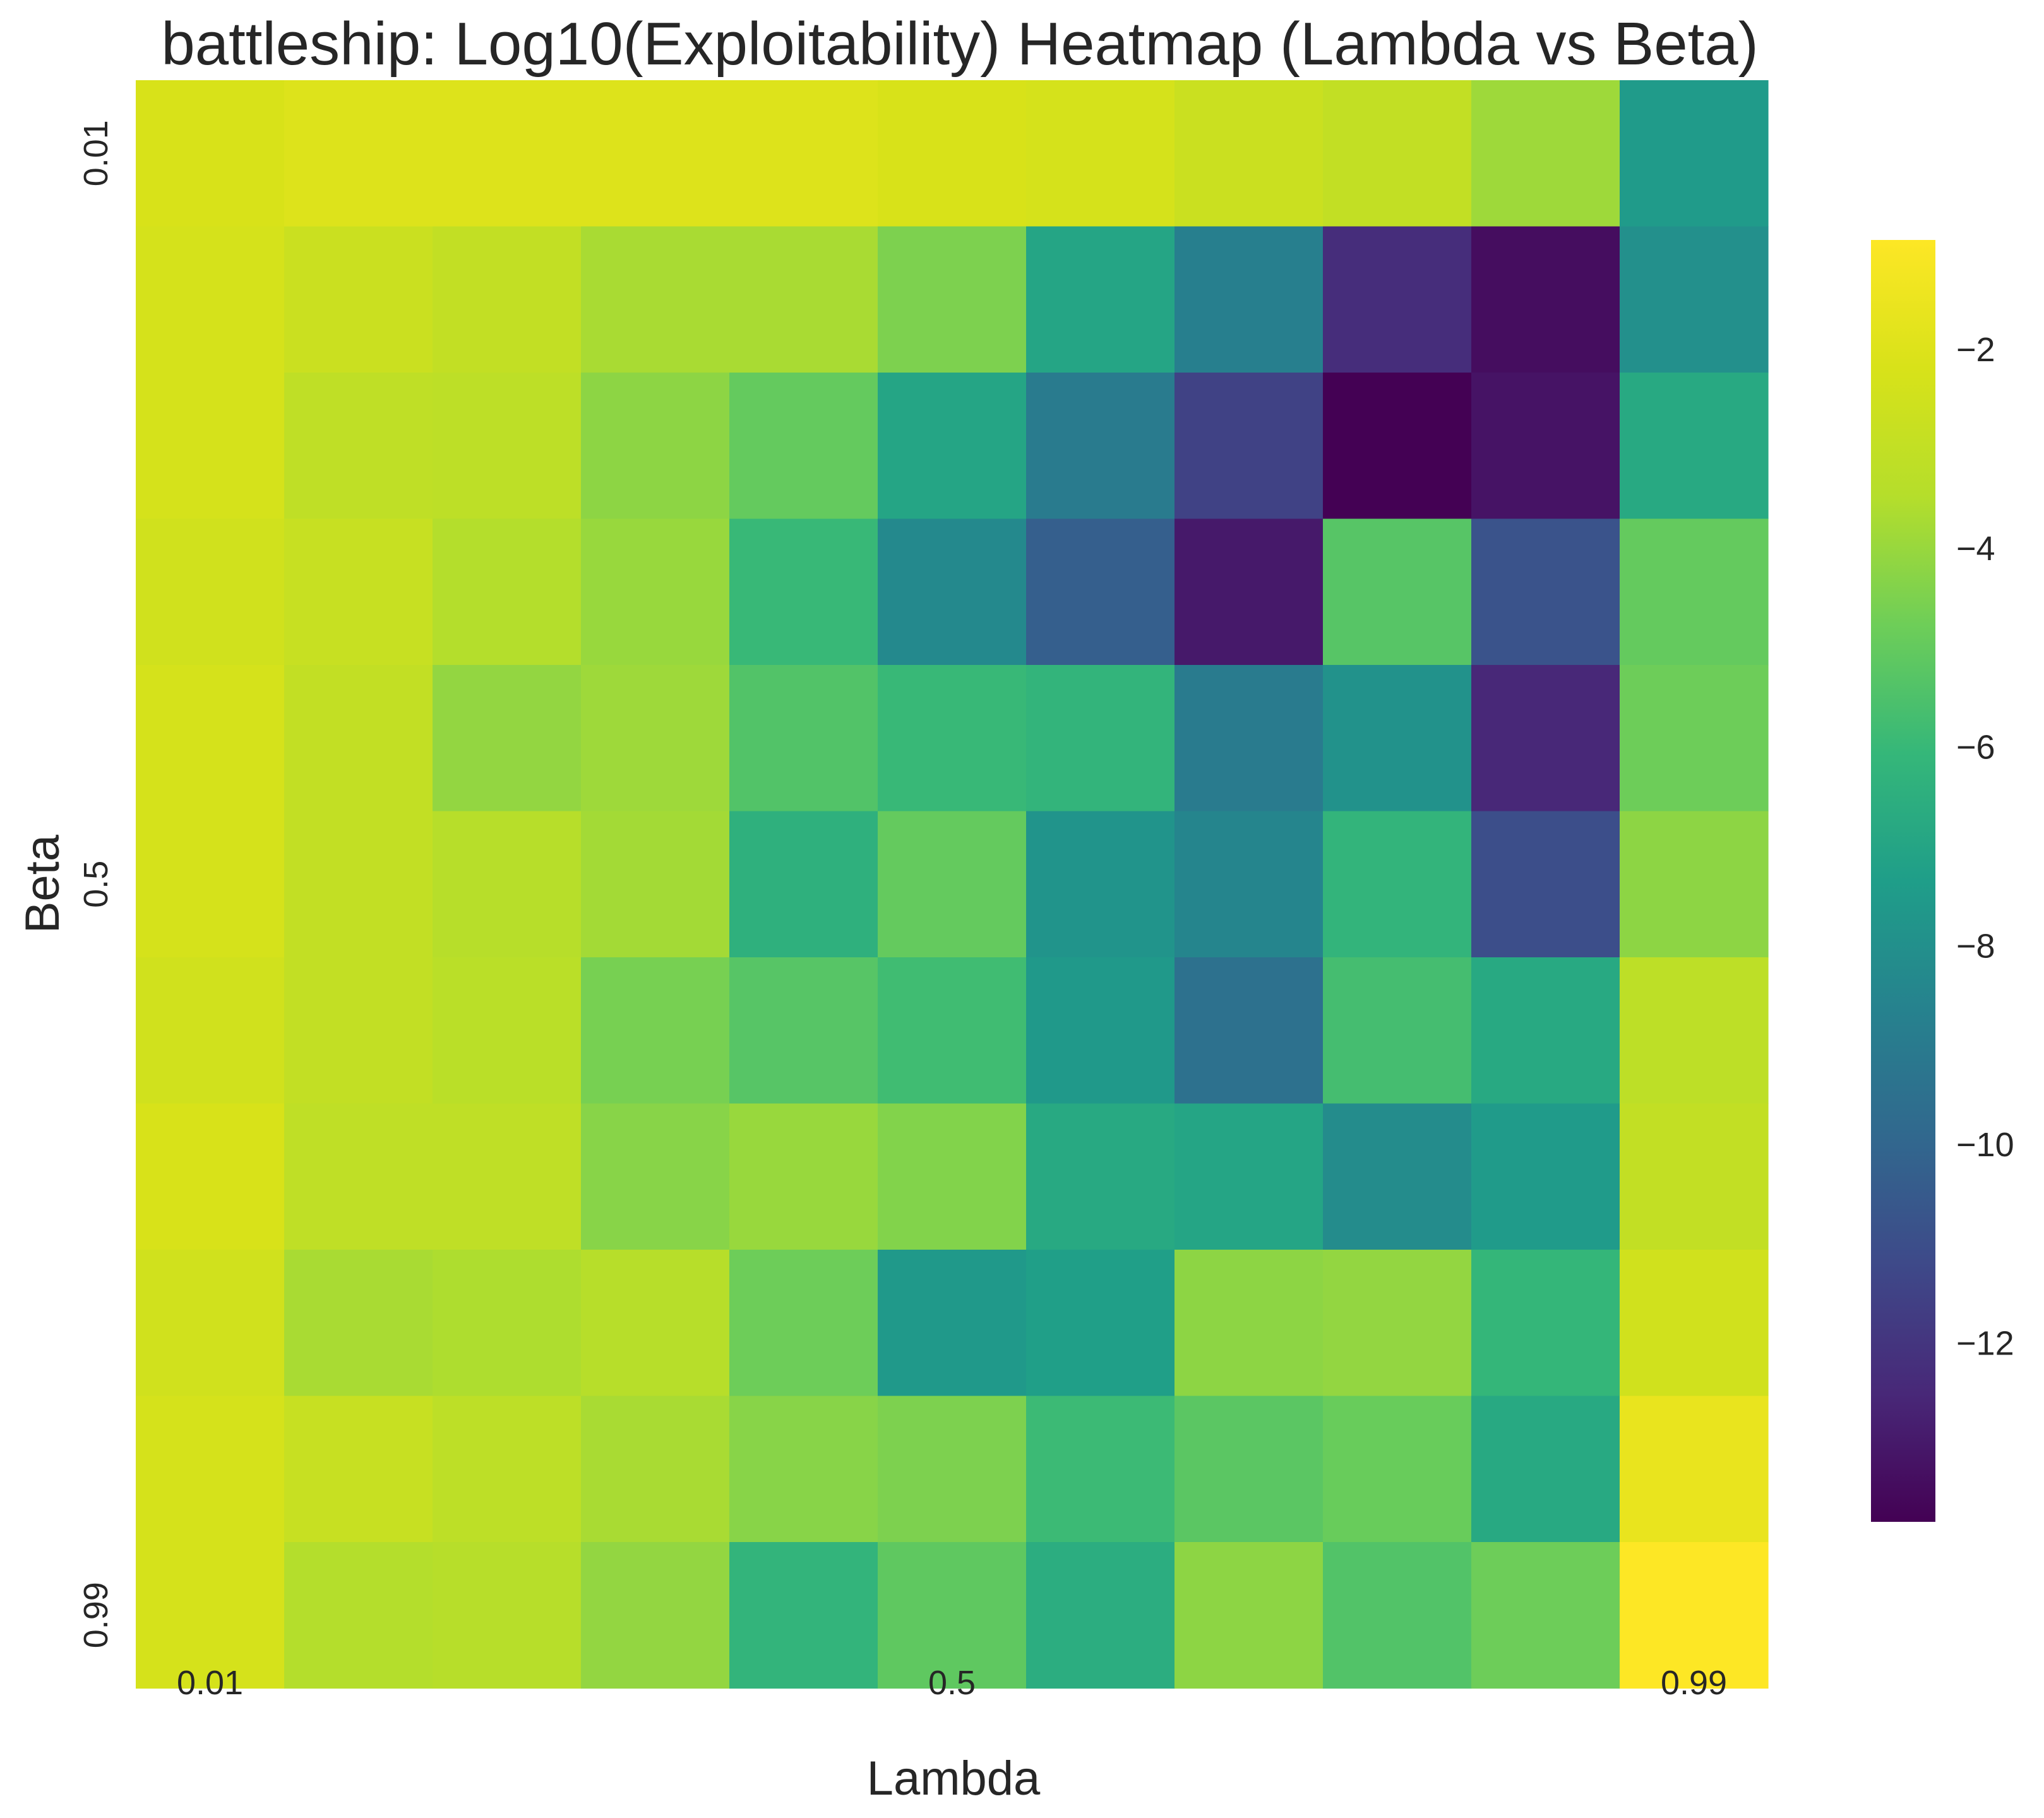 This screenshot has height=1818, width=2044. I want to click on y-axis-label: Beta, so click(42, 883).